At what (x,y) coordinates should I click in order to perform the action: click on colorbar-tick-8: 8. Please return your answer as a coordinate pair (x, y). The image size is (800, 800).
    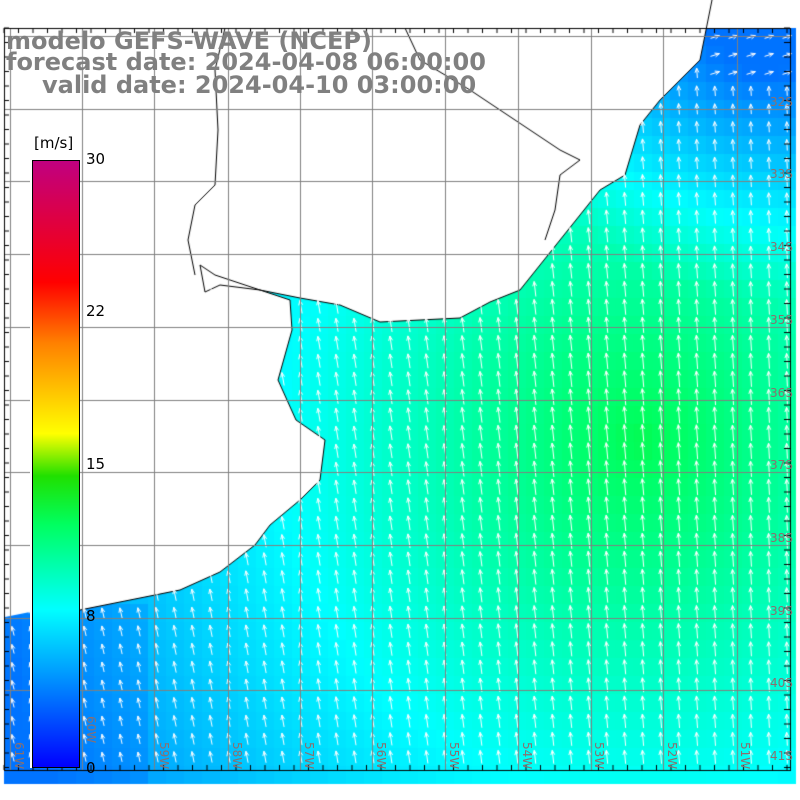
    Looking at the image, I should click on (91, 616).